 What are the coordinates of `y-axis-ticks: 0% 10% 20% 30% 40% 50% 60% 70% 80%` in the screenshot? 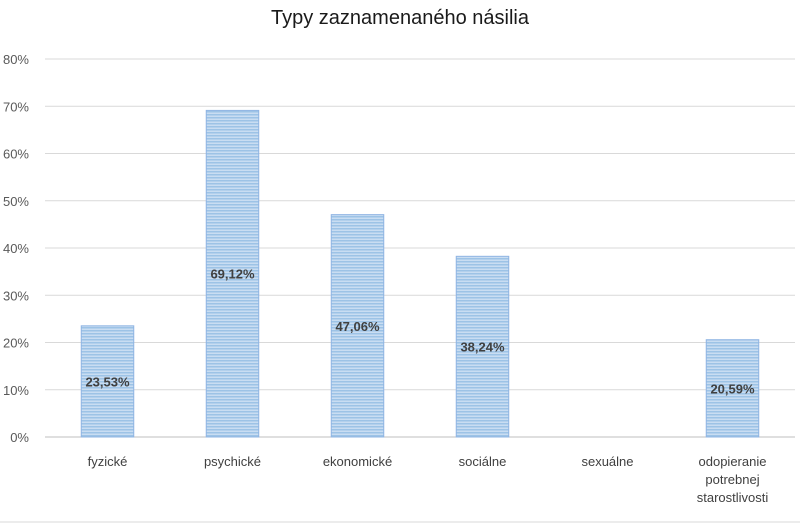 It's located at (16, 248).